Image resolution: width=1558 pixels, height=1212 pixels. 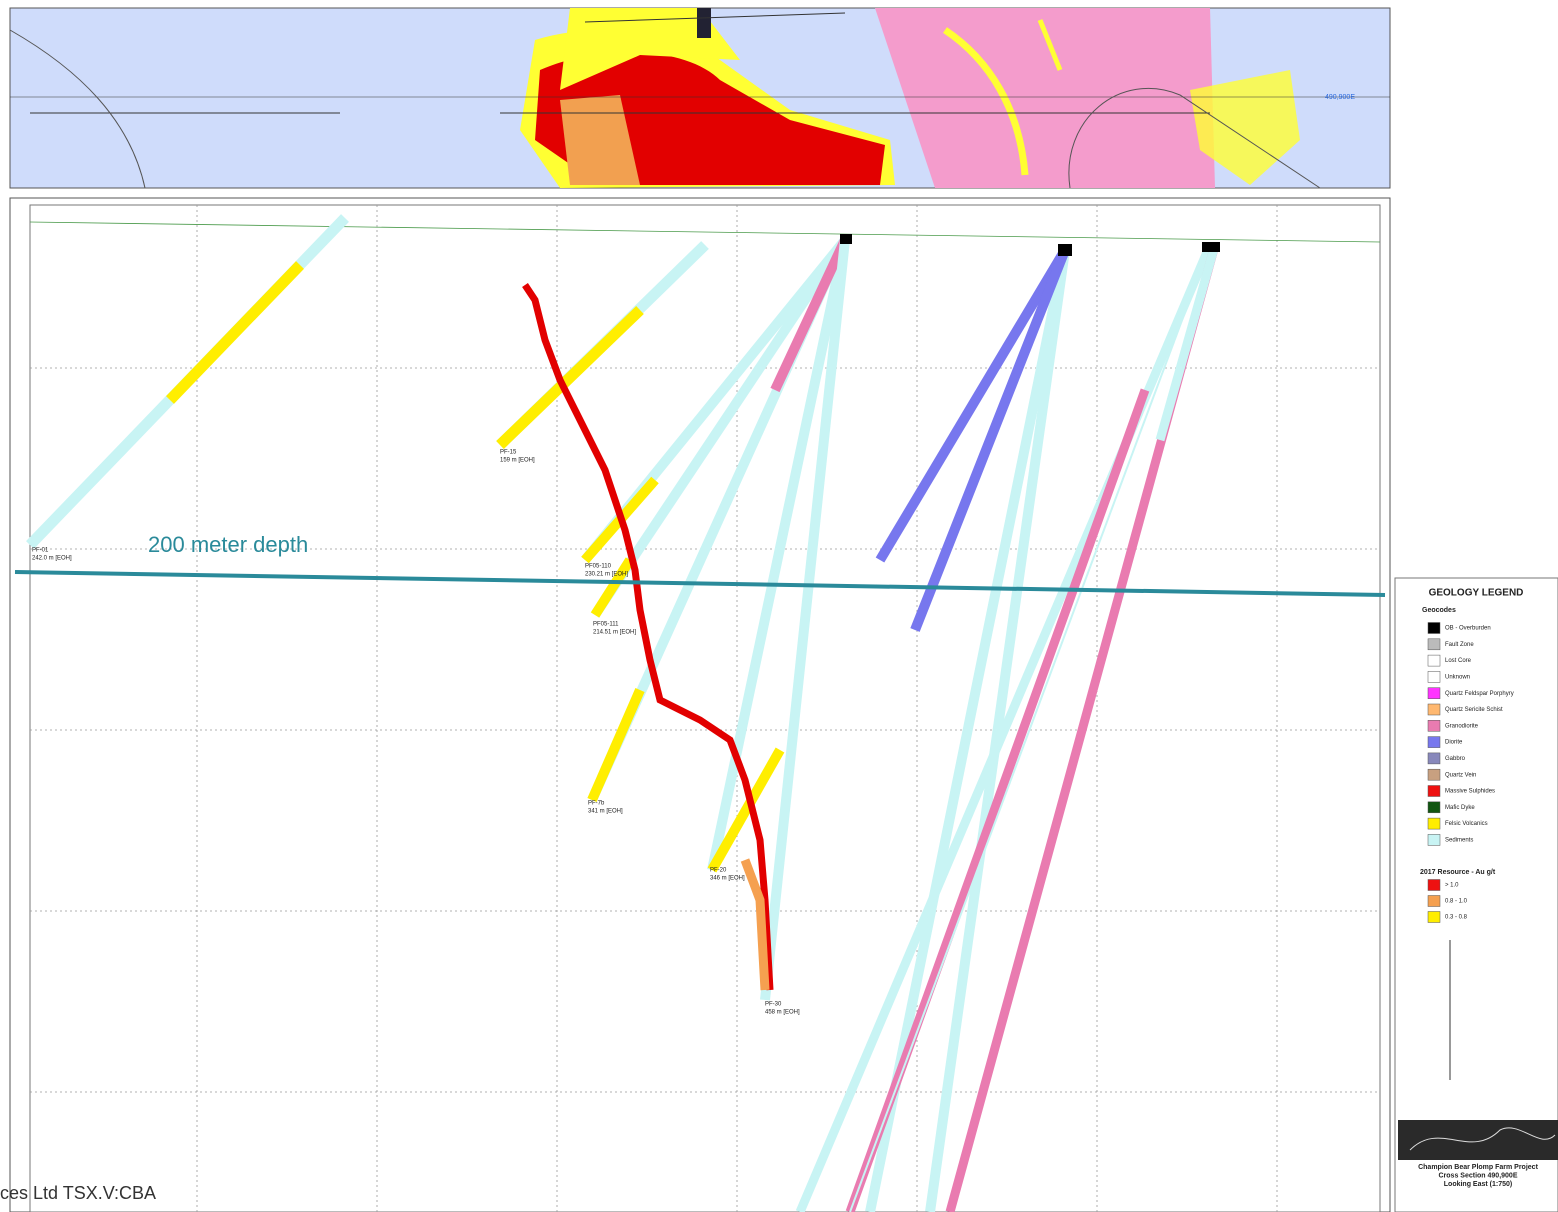 What do you see at coordinates (1478, 1184) in the screenshot?
I see `title-line: Looking East (1:750)` at bounding box center [1478, 1184].